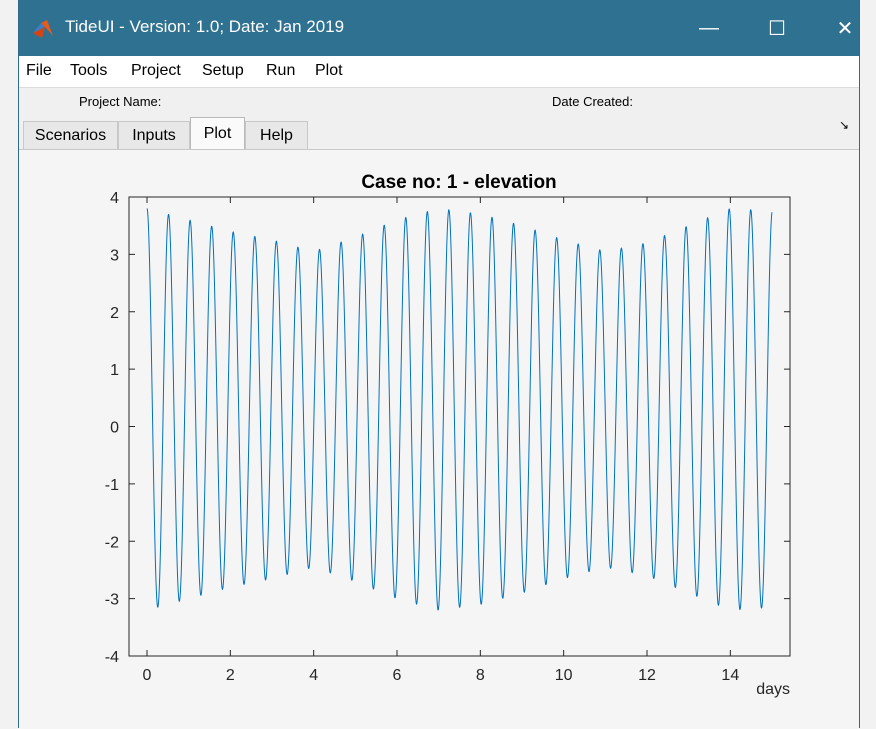 The height and width of the screenshot is (729, 876). Describe the element at coordinates (773, 689) in the screenshot. I see `x-axis-label: days` at that location.